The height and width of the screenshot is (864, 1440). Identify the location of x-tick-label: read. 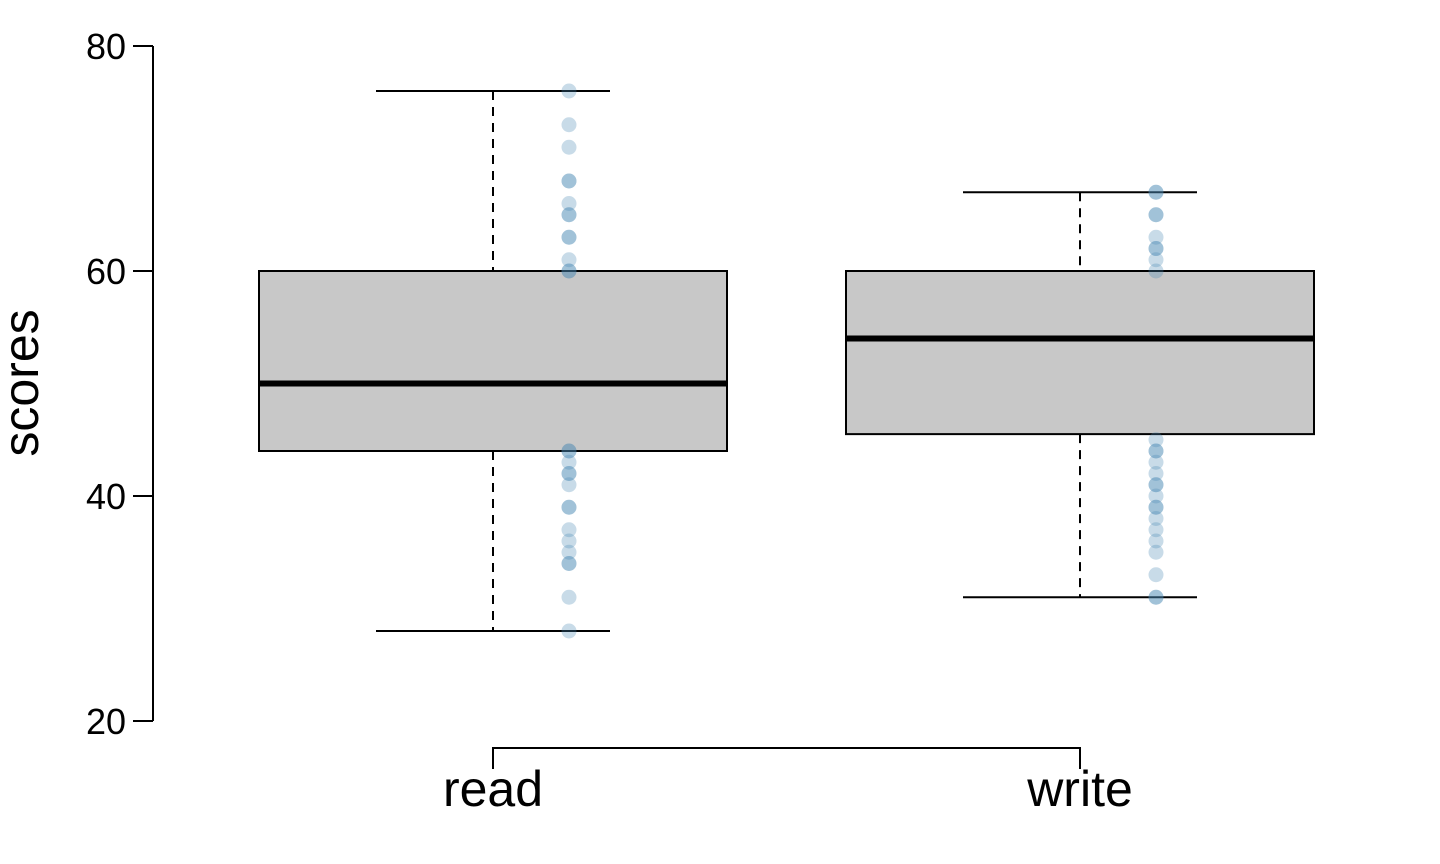
(493, 789).